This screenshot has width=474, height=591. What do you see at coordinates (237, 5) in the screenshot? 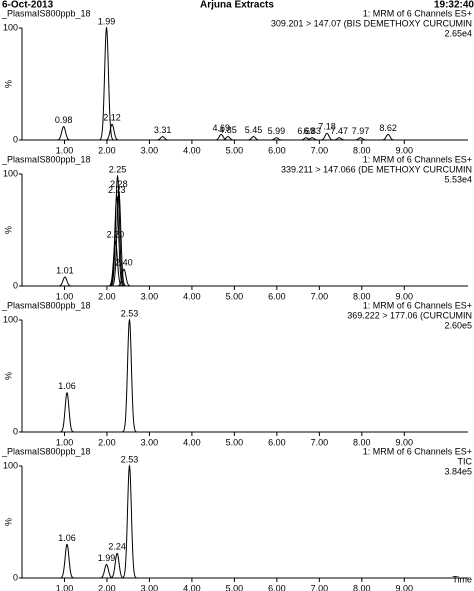
I see `header-title: Arjuna Extracts` at bounding box center [237, 5].